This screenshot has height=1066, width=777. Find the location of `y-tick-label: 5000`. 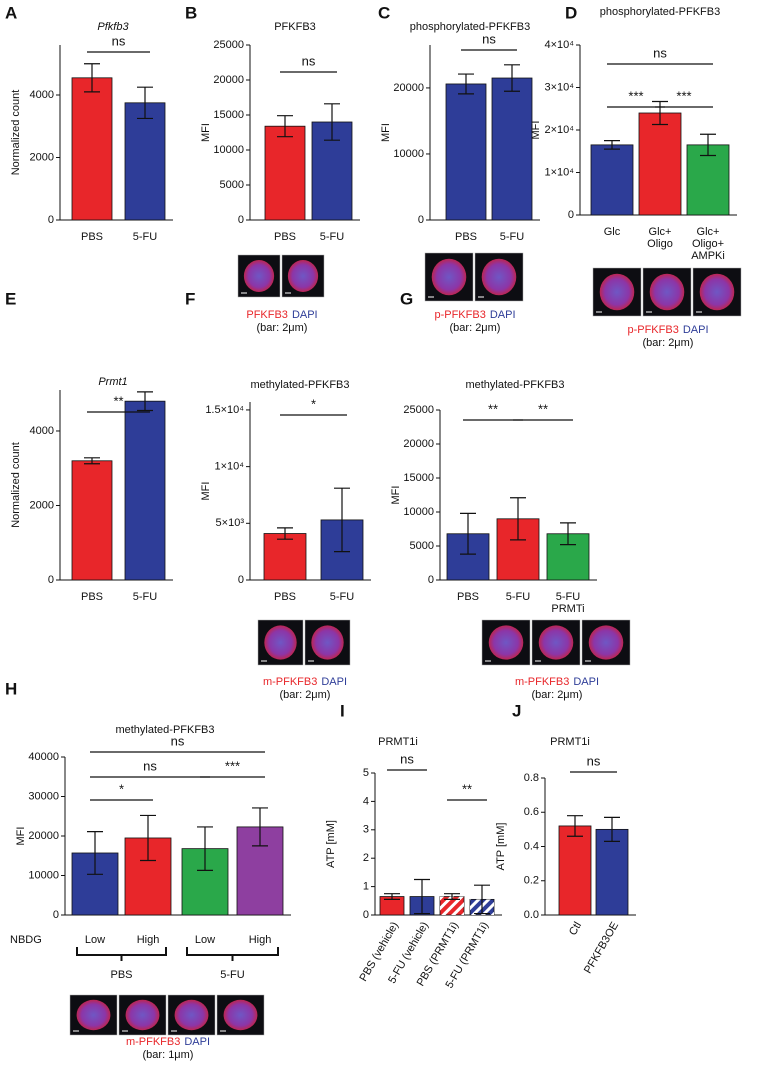

y-tick-label: 5000 is located at coordinates (422, 546).